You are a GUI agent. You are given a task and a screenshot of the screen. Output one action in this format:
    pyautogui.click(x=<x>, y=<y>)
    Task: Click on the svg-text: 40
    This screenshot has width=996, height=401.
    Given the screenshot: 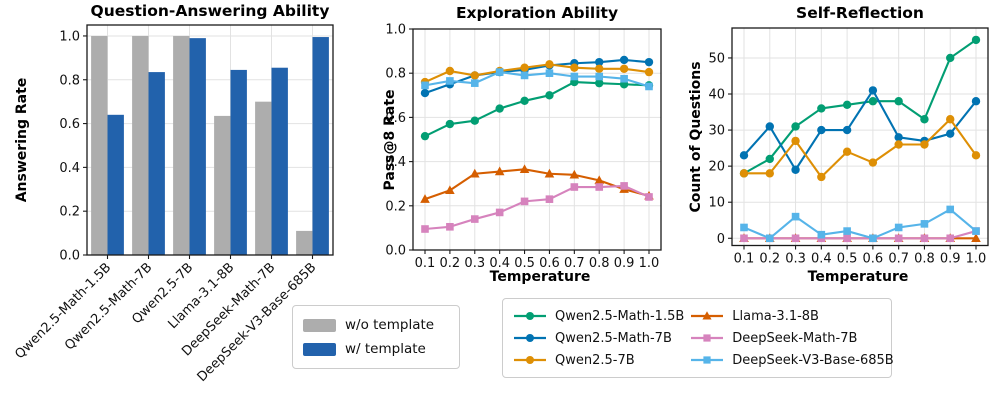 What is the action you would take?
    pyautogui.click(x=716, y=95)
    